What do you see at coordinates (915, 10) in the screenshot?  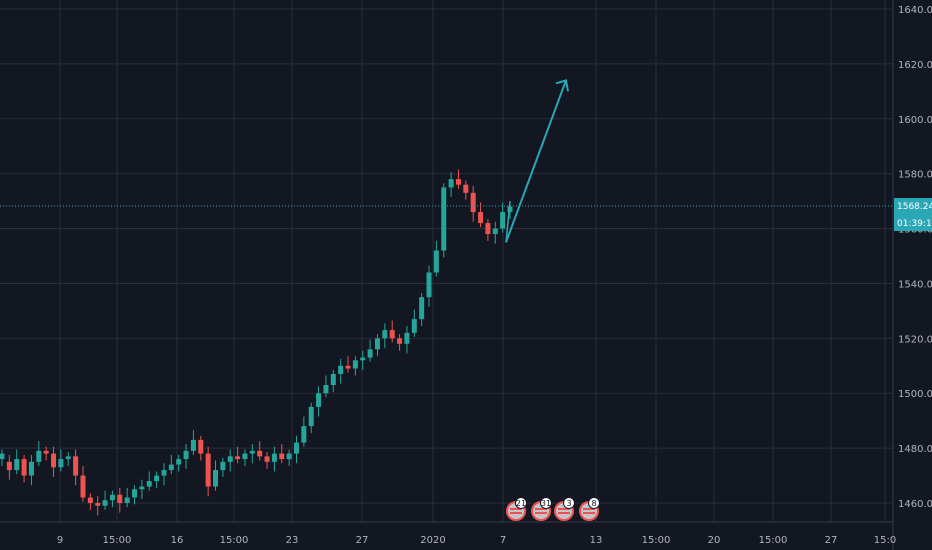 I see `y-tick-label: 1640.00` at bounding box center [915, 10].